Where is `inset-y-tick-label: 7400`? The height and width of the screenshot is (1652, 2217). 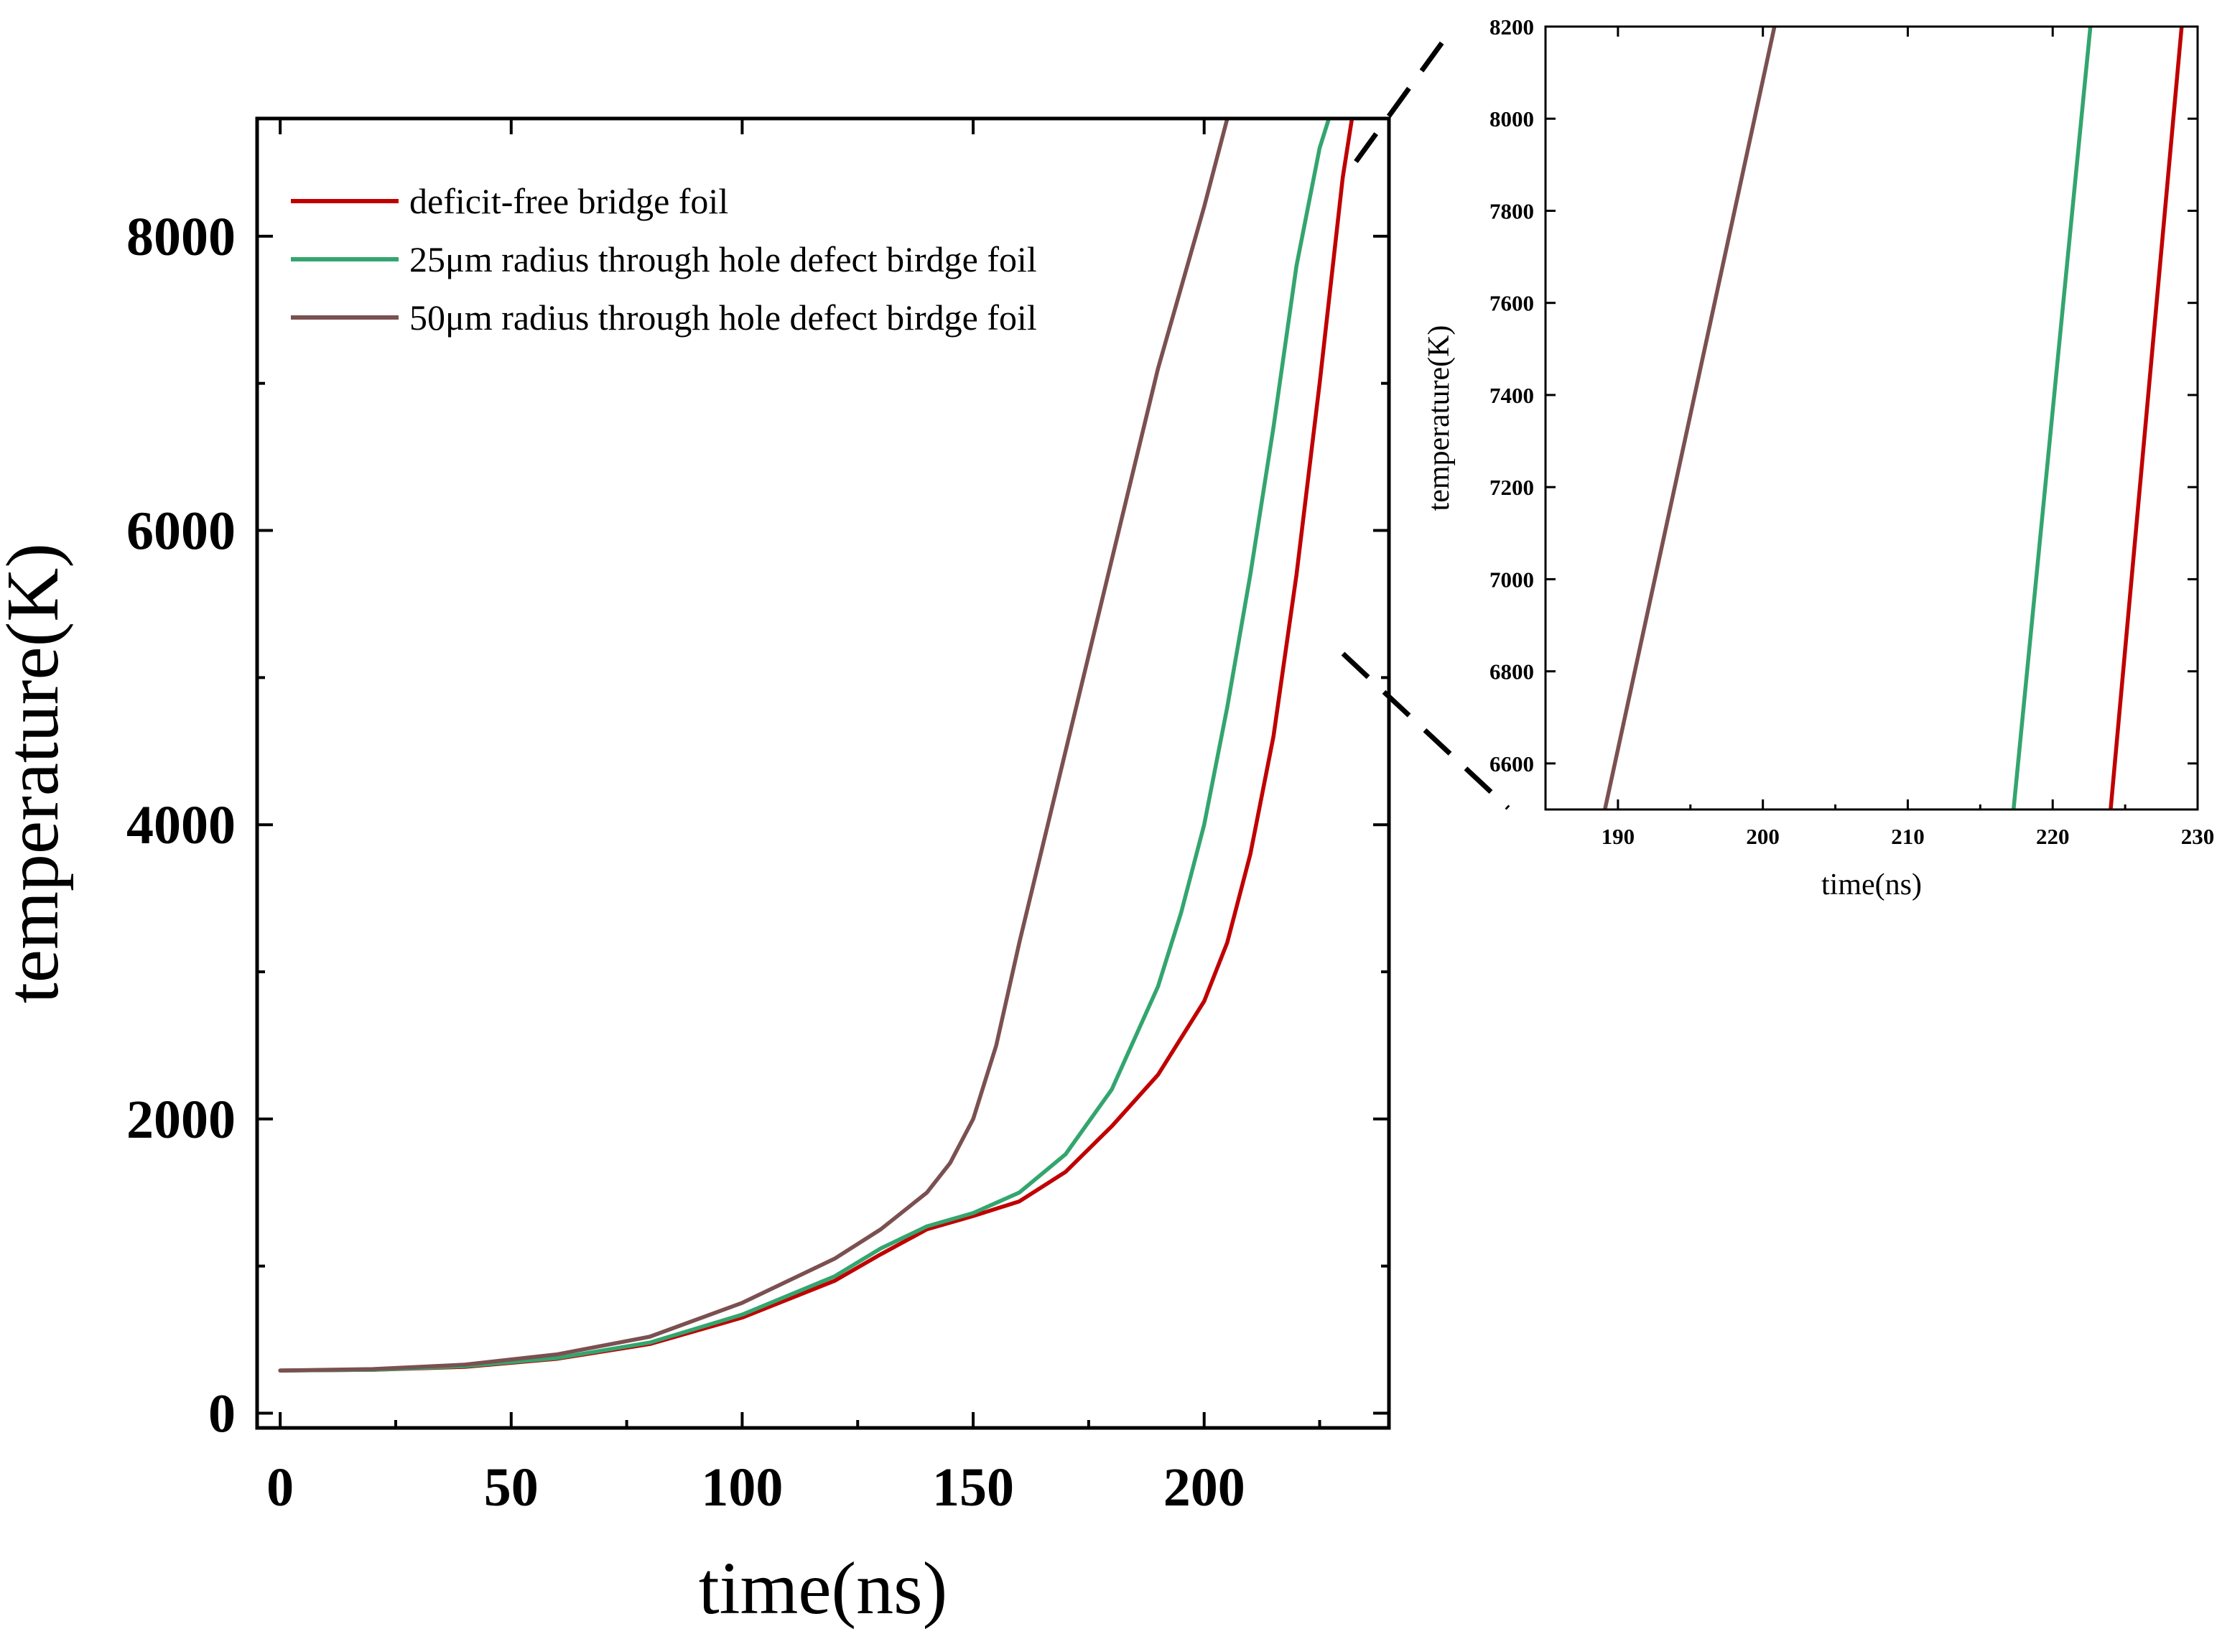
inset-y-tick-label: 7400 is located at coordinates (1511, 396).